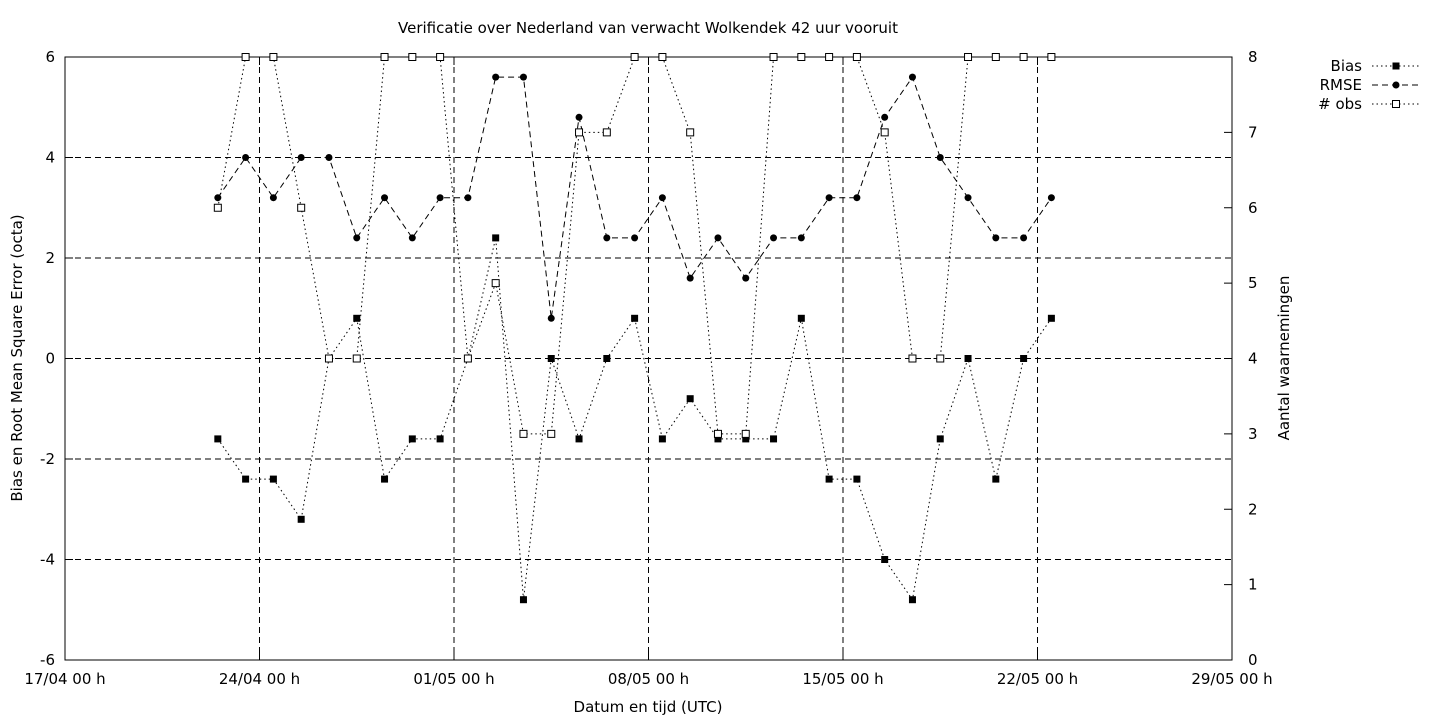 This screenshot has width=1440, height=720. What do you see at coordinates (1253, 132) in the screenshot?
I see `y2-tick-label: 7` at bounding box center [1253, 132].